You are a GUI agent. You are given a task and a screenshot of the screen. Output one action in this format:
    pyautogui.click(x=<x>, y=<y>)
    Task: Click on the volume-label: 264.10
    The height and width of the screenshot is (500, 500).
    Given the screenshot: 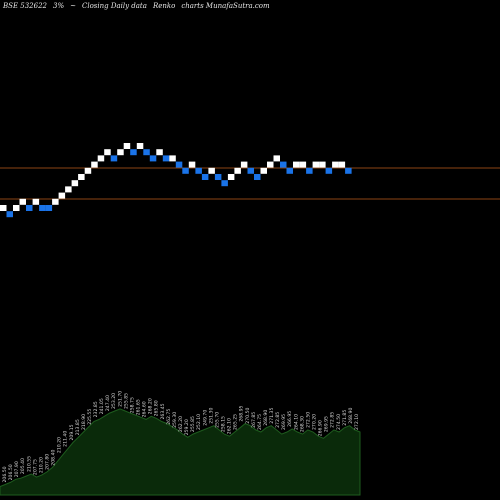 What is the action you would take?
    pyautogui.click(x=296, y=422)
    